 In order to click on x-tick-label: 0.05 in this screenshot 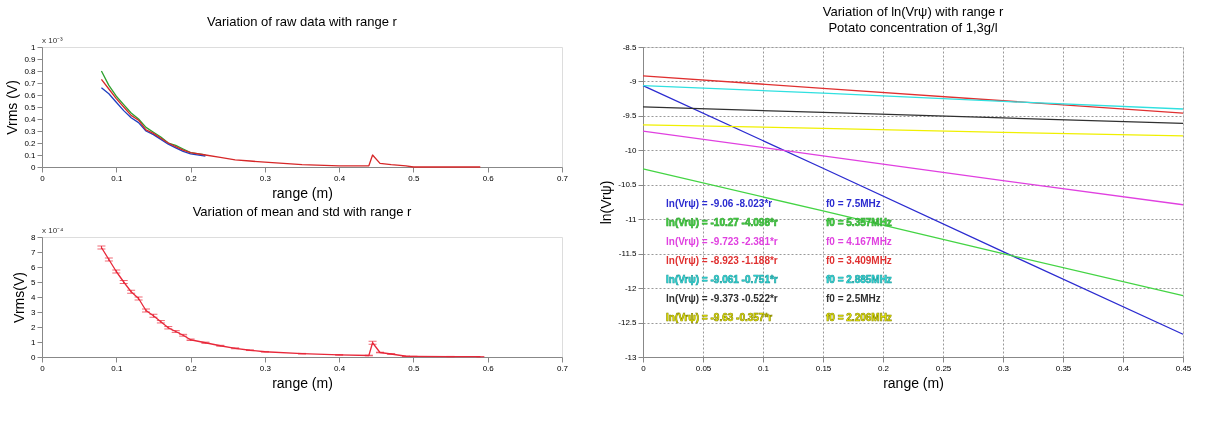, I will do `click(703, 368)`.